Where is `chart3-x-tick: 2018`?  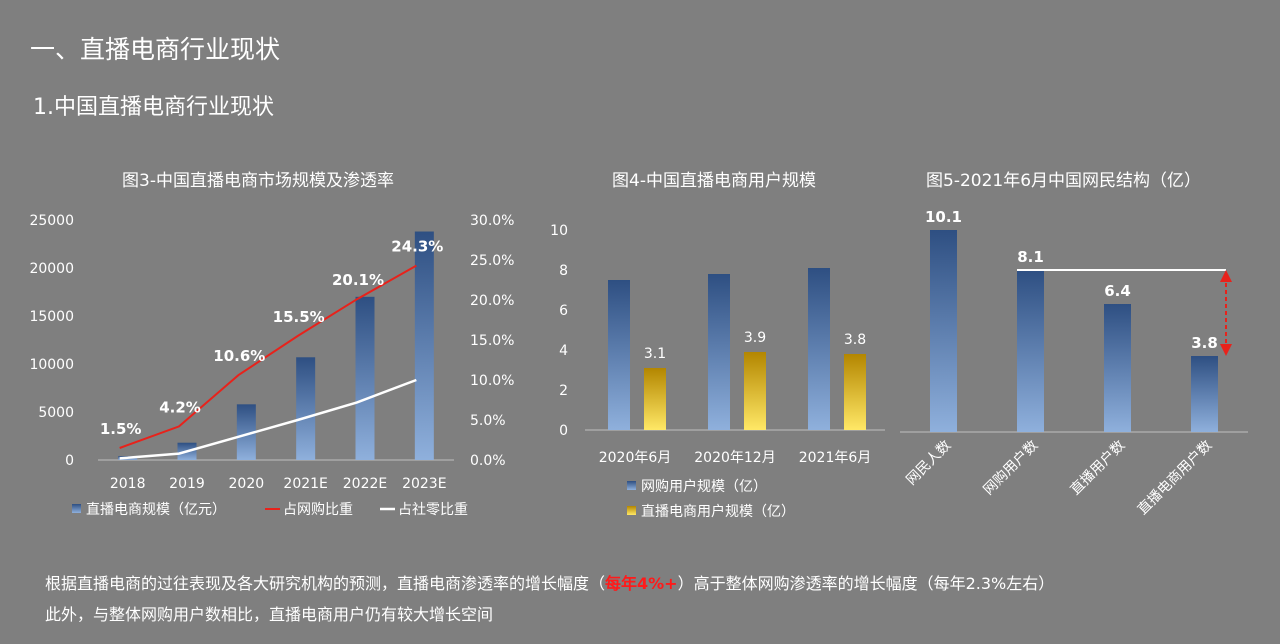 chart3-x-tick: 2018 is located at coordinates (128, 484).